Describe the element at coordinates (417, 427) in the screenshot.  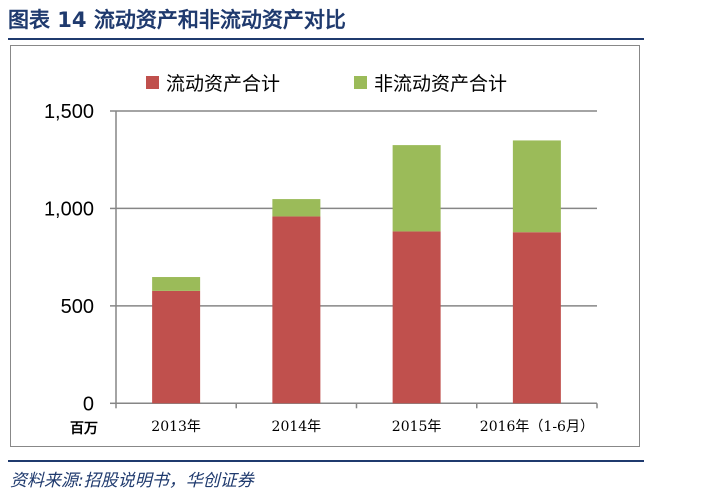
I see `x-tick-label: 2015年` at that location.